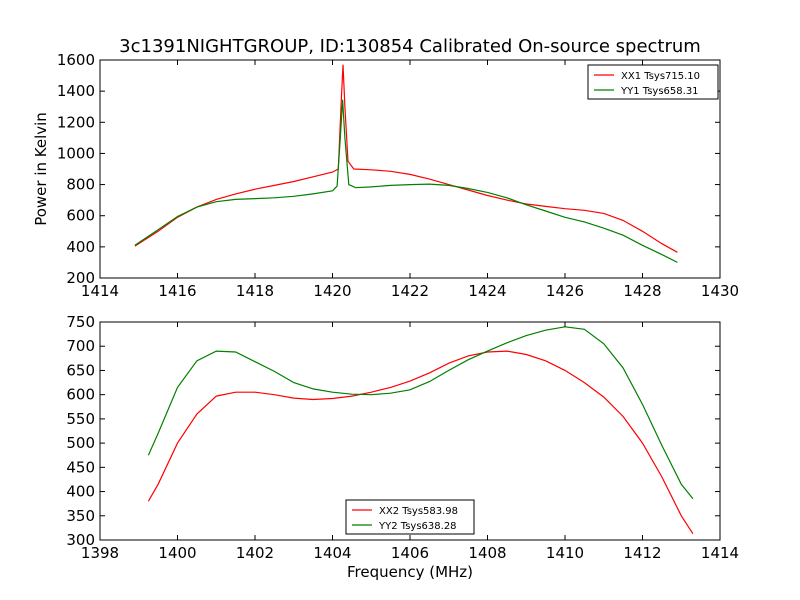  I want to click on x-tick-label: 1430, so click(720, 291).